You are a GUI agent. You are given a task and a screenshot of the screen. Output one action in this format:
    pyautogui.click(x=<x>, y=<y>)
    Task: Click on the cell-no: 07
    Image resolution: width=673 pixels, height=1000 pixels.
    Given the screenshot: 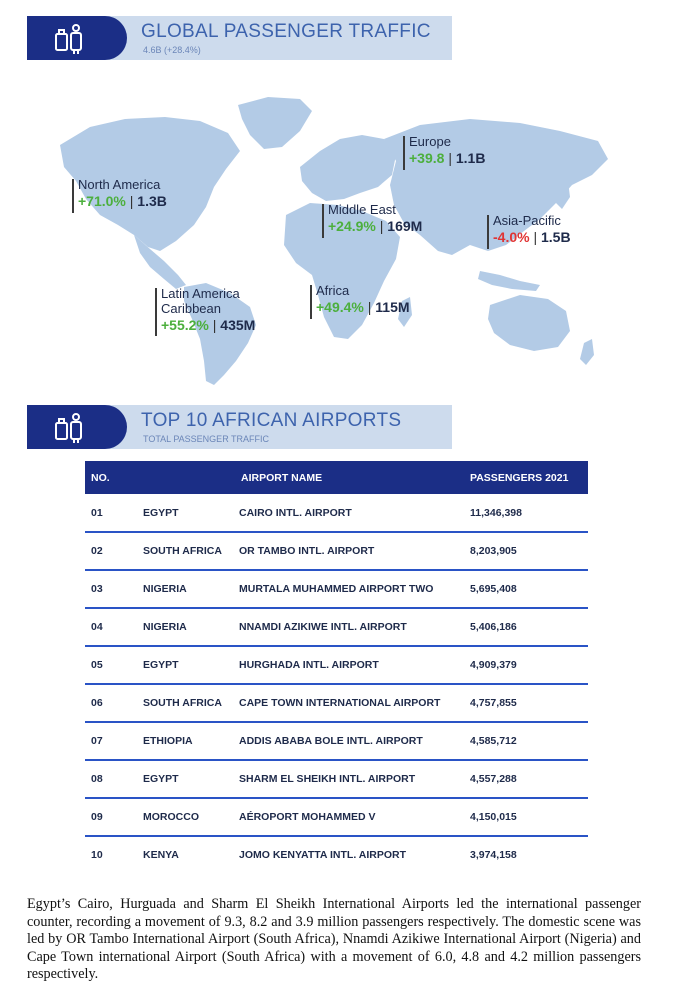 What is the action you would take?
    pyautogui.click(x=97, y=741)
    